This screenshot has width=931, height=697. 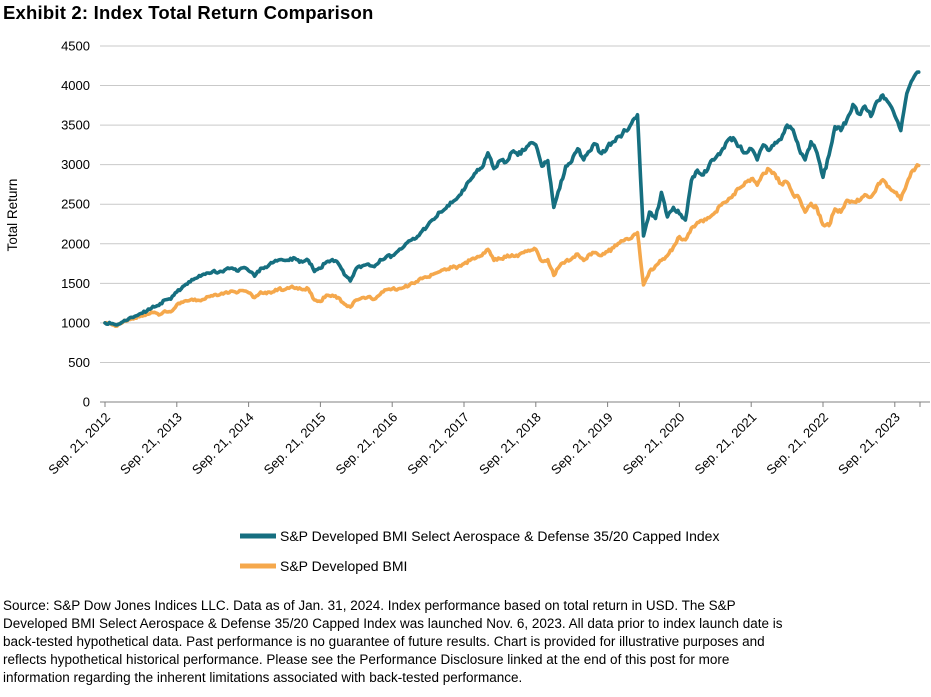 What do you see at coordinates (75, 243) in the screenshot?
I see `y-tick-label: 2000` at bounding box center [75, 243].